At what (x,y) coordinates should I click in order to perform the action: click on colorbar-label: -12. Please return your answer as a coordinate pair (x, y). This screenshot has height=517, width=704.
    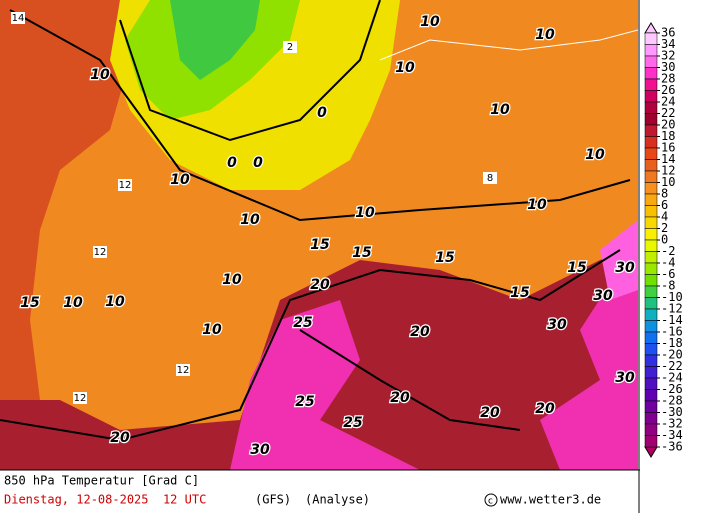
    Looking at the image, I should click on (672, 309).